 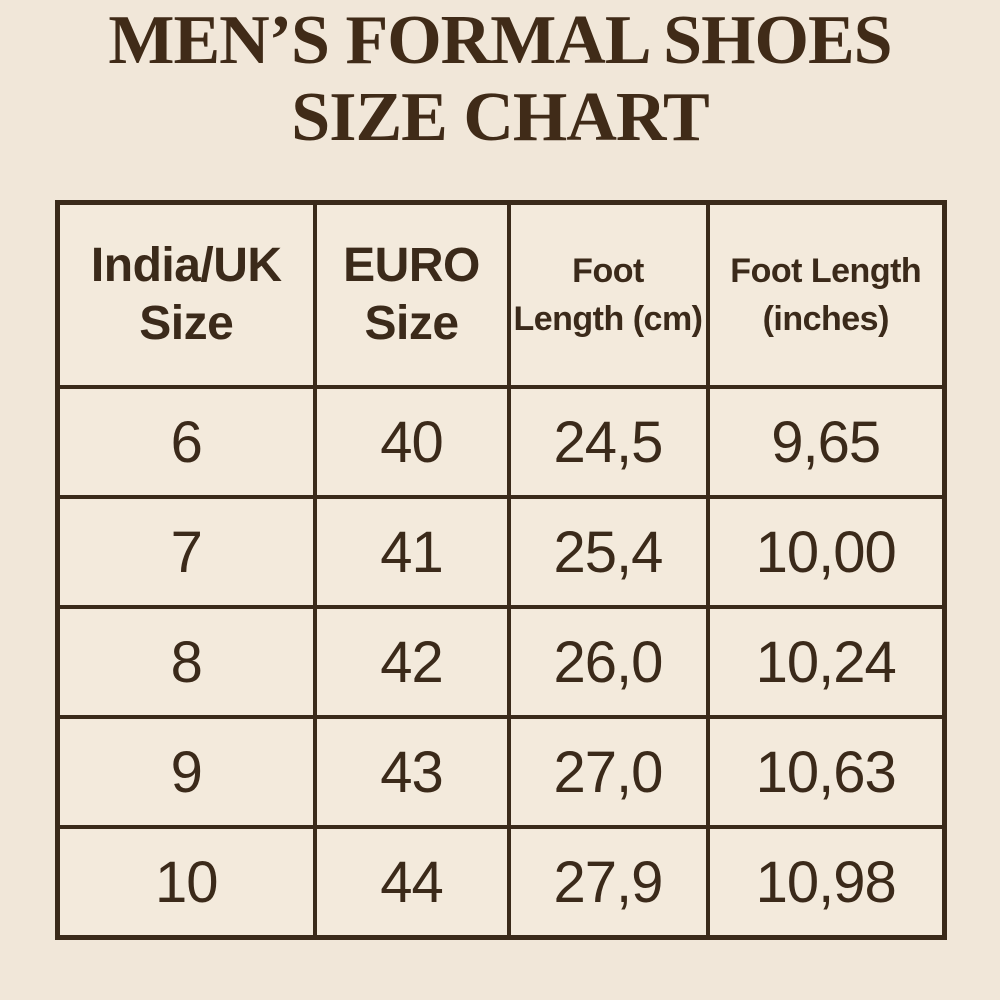 I want to click on table-row: 9 43 27,0 10,63, so click(x=501, y=772).